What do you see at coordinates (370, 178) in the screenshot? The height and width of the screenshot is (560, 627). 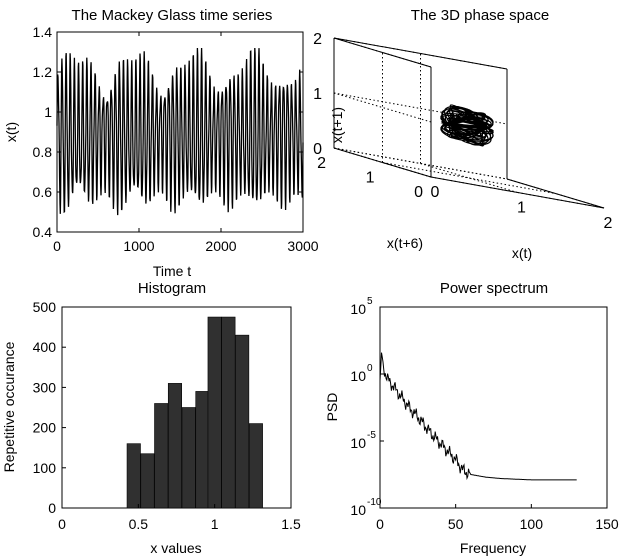 I see `phase-ytick-label: 1` at bounding box center [370, 178].